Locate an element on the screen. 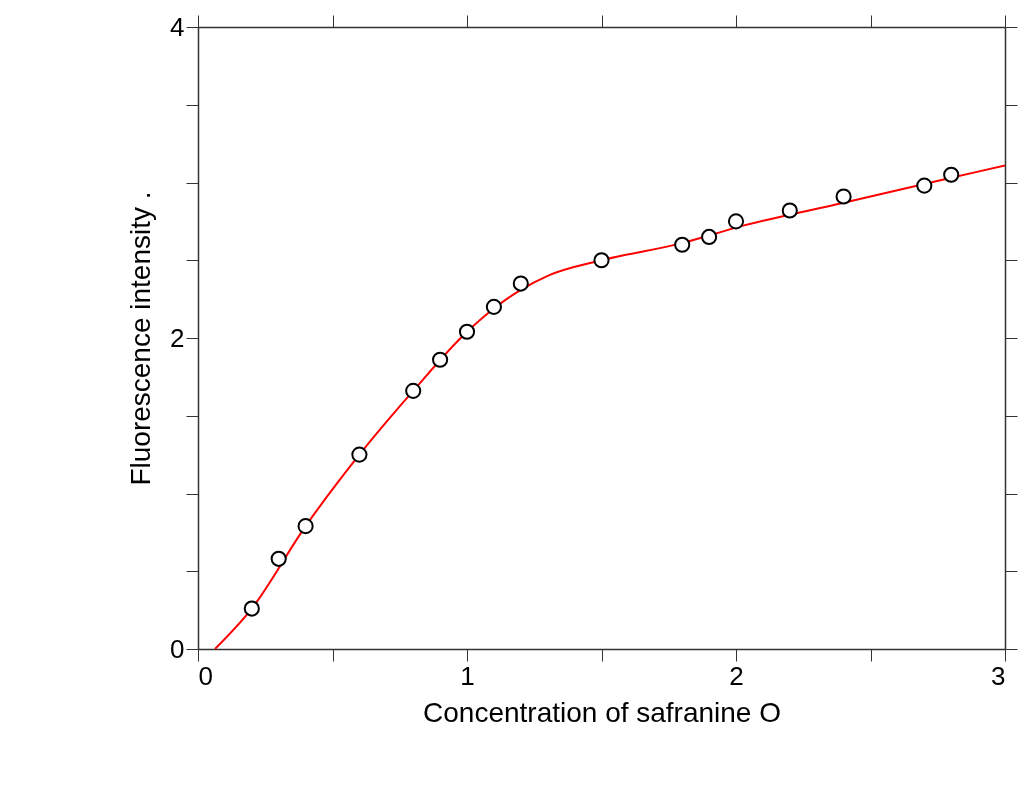 The height and width of the screenshot is (788, 1021). y-tick-label: 2 is located at coordinates (177, 337).